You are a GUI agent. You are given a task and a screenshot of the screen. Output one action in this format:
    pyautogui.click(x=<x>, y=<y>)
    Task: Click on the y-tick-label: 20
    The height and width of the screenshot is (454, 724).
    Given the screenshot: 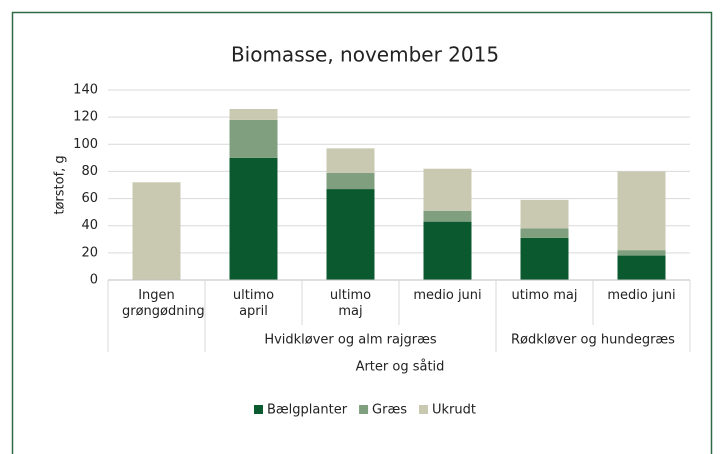 What is the action you would take?
    pyautogui.click(x=89, y=252)
    